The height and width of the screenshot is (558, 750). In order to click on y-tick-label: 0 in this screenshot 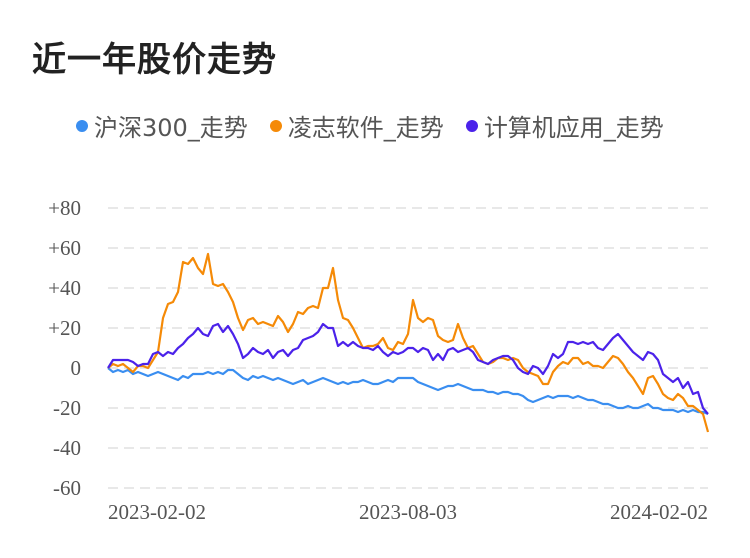, I will do `click(76, 368)`.